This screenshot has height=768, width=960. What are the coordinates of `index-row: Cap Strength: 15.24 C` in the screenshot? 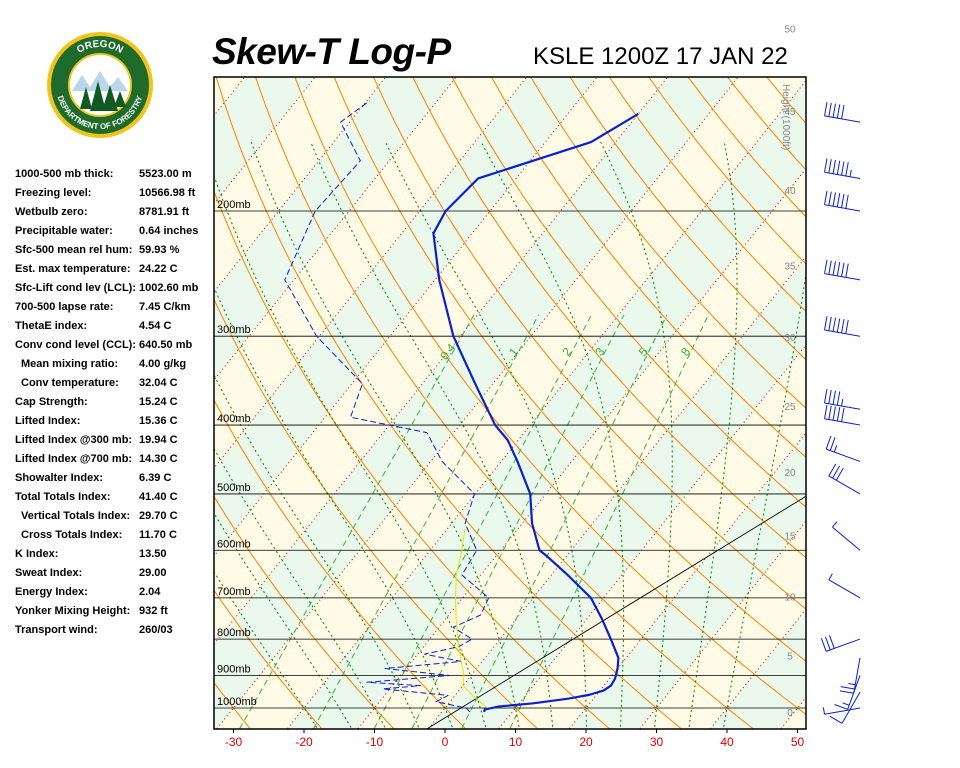 It's located at (112, 405).